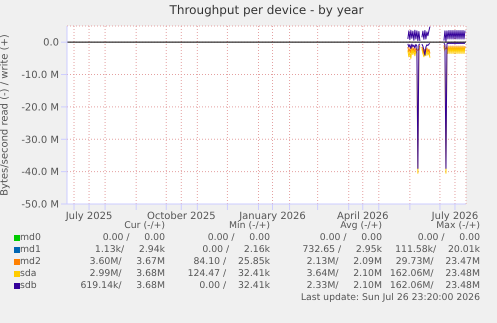 This screenshot has height=323, width=497. I want to click on text: Cur (-/+), so click(144, 226).